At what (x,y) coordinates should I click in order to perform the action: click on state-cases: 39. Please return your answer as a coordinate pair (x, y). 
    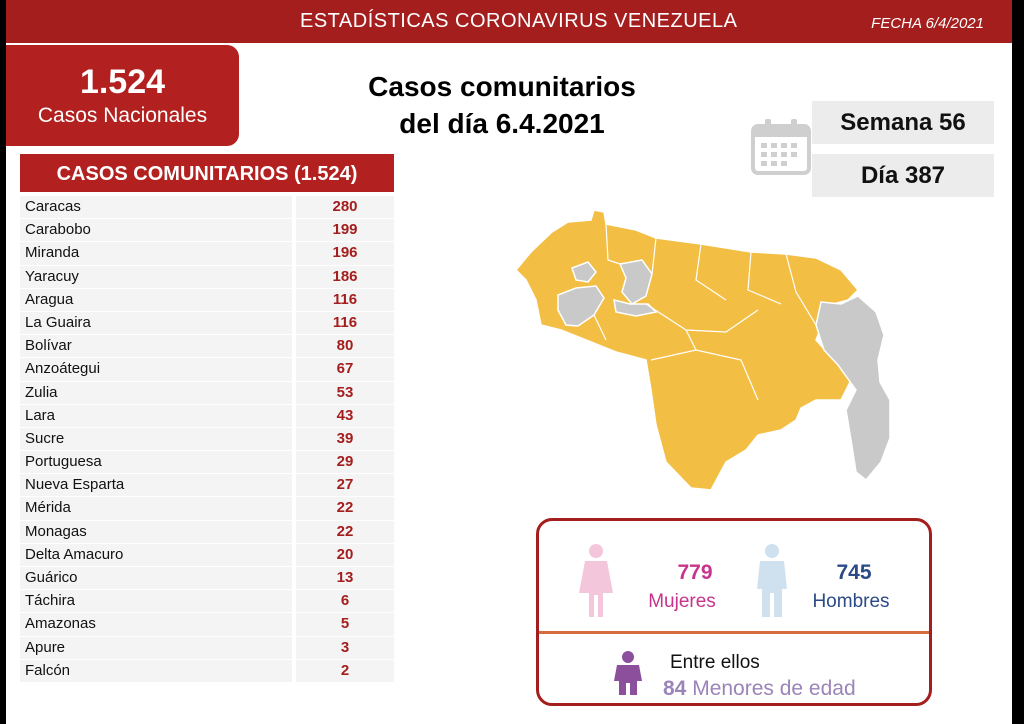
    Looking at the image, I should click on (345, 439).